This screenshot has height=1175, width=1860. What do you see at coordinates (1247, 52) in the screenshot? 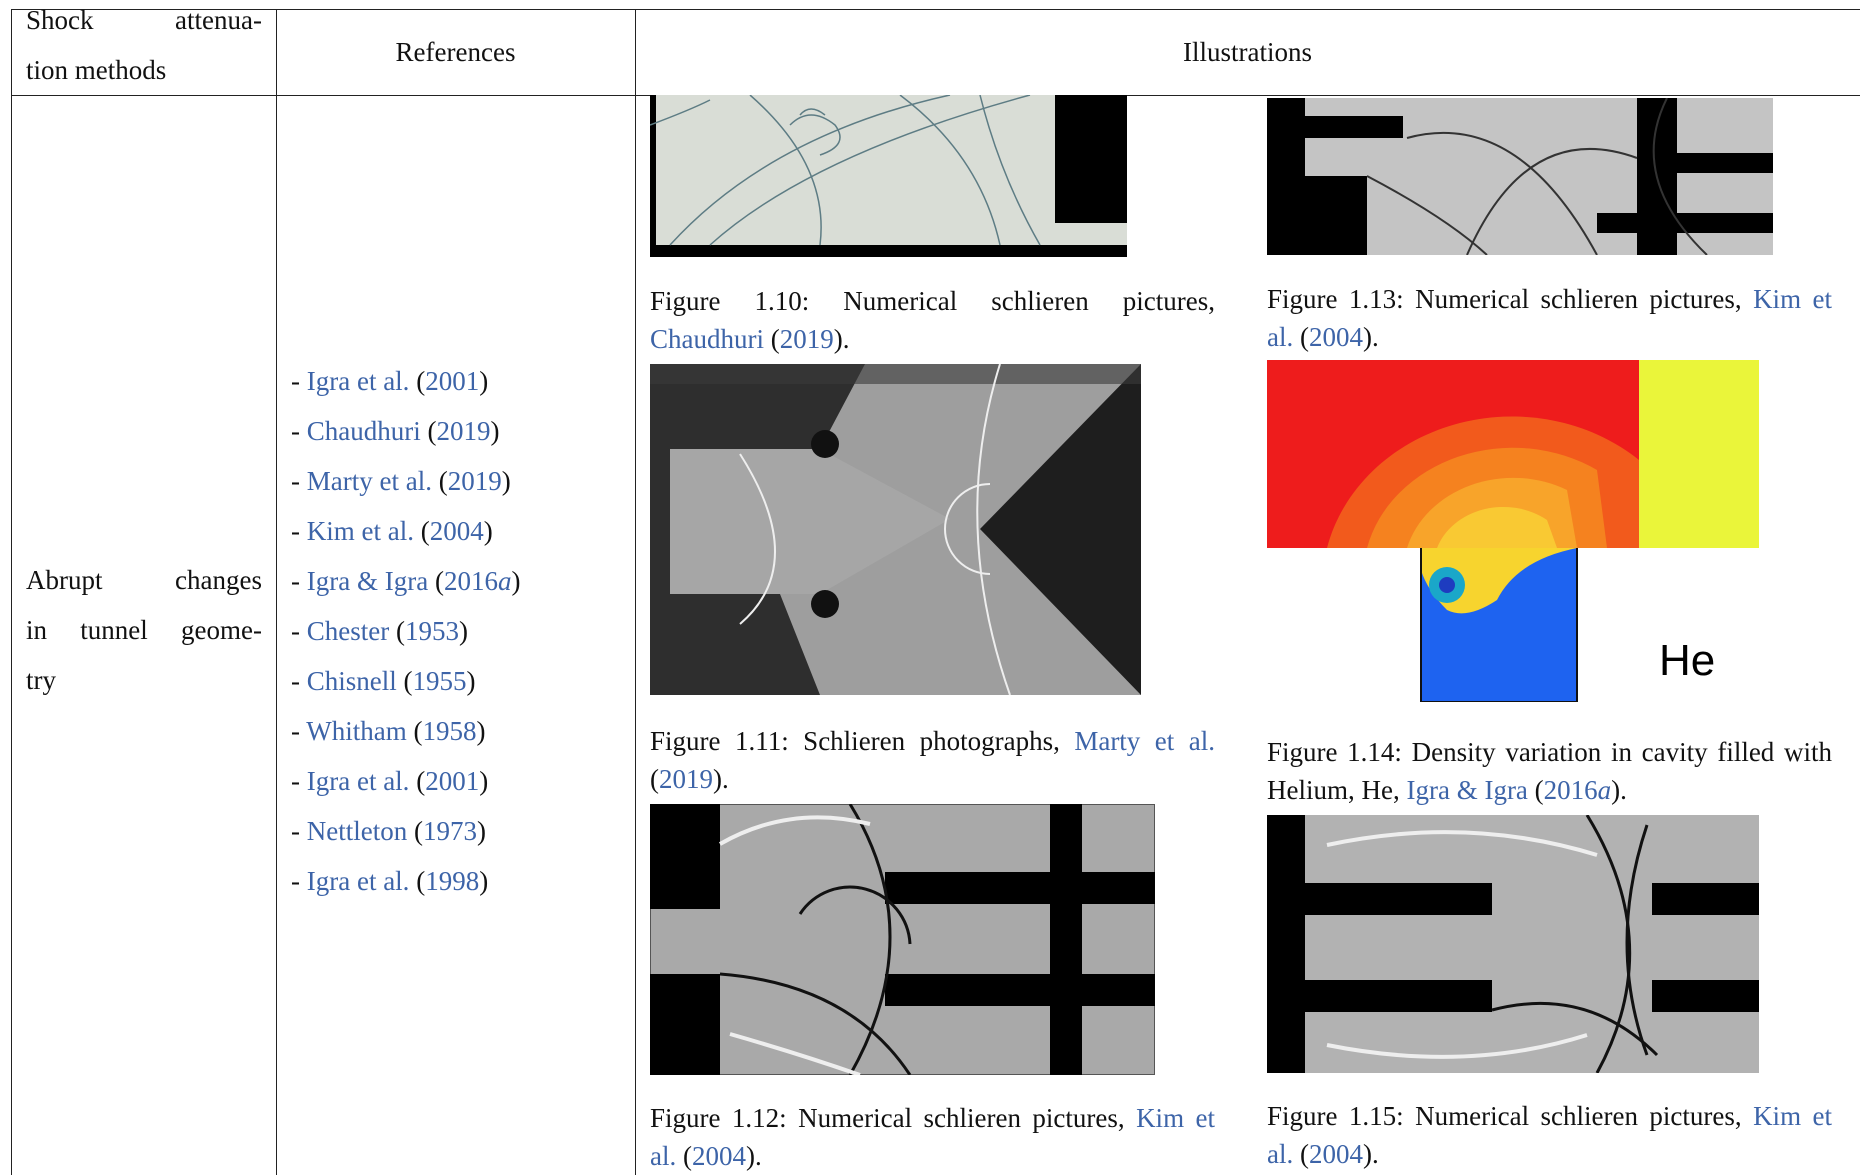
I see `header-illustrations: Illustrations` at bounding box center [1247, 52].